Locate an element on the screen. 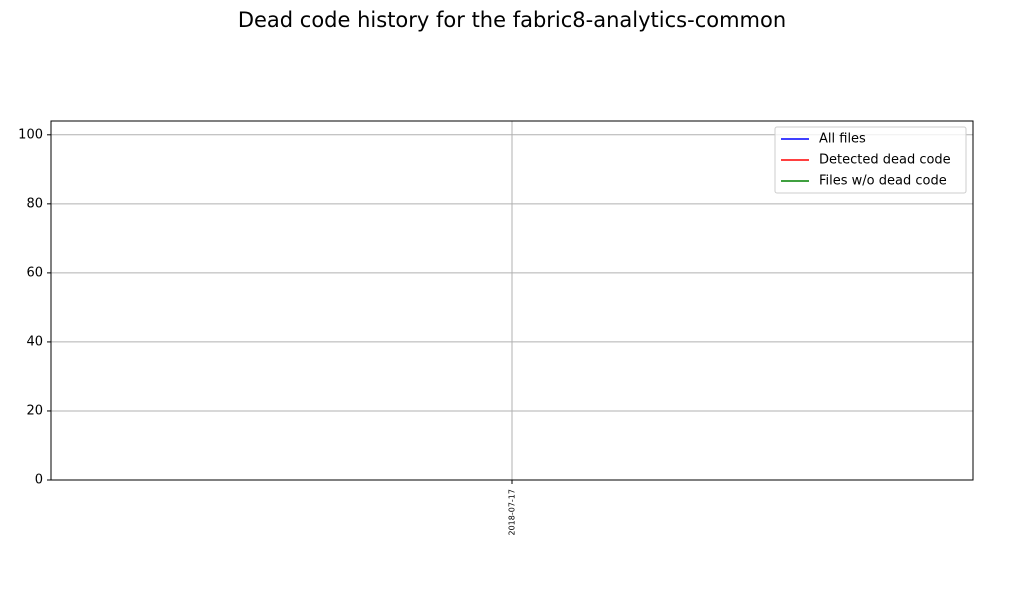 Image resolution: width=1024 pixels, height=600 pixels. legend-label: Detected dead code is located at coordinates (885, 160).